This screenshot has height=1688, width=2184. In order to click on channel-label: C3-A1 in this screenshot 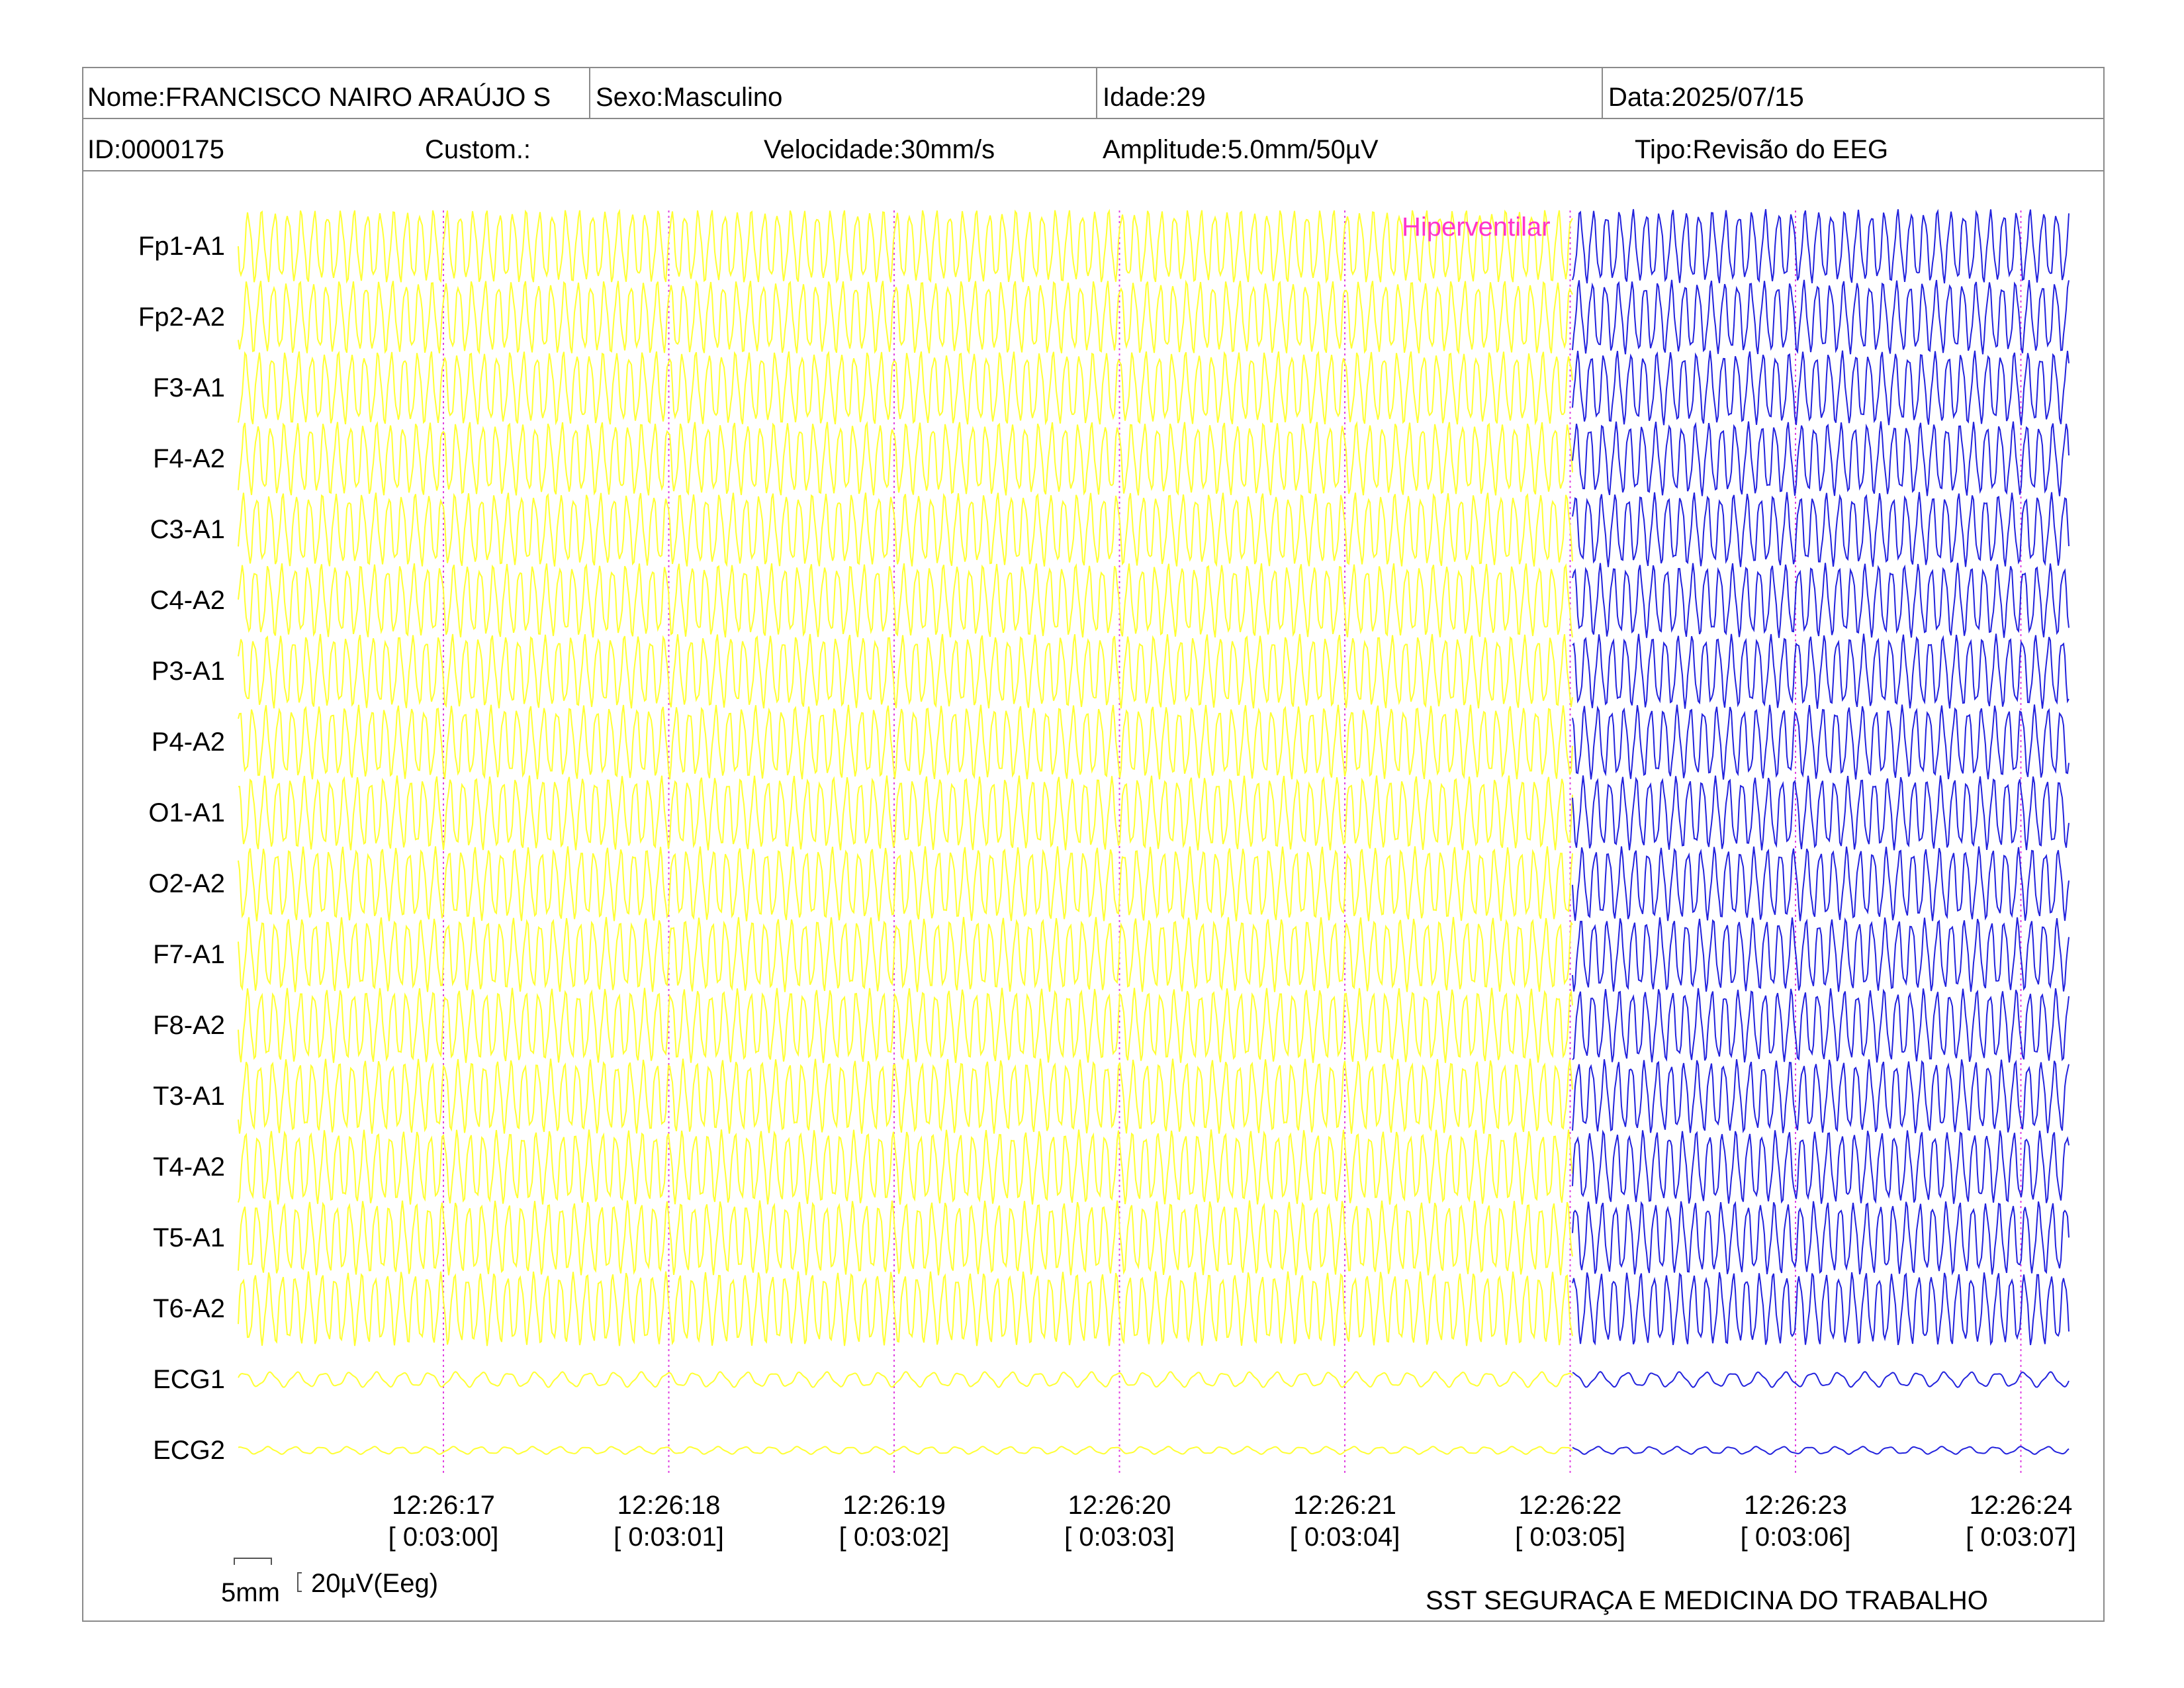, I will do `click(187, 529)`.